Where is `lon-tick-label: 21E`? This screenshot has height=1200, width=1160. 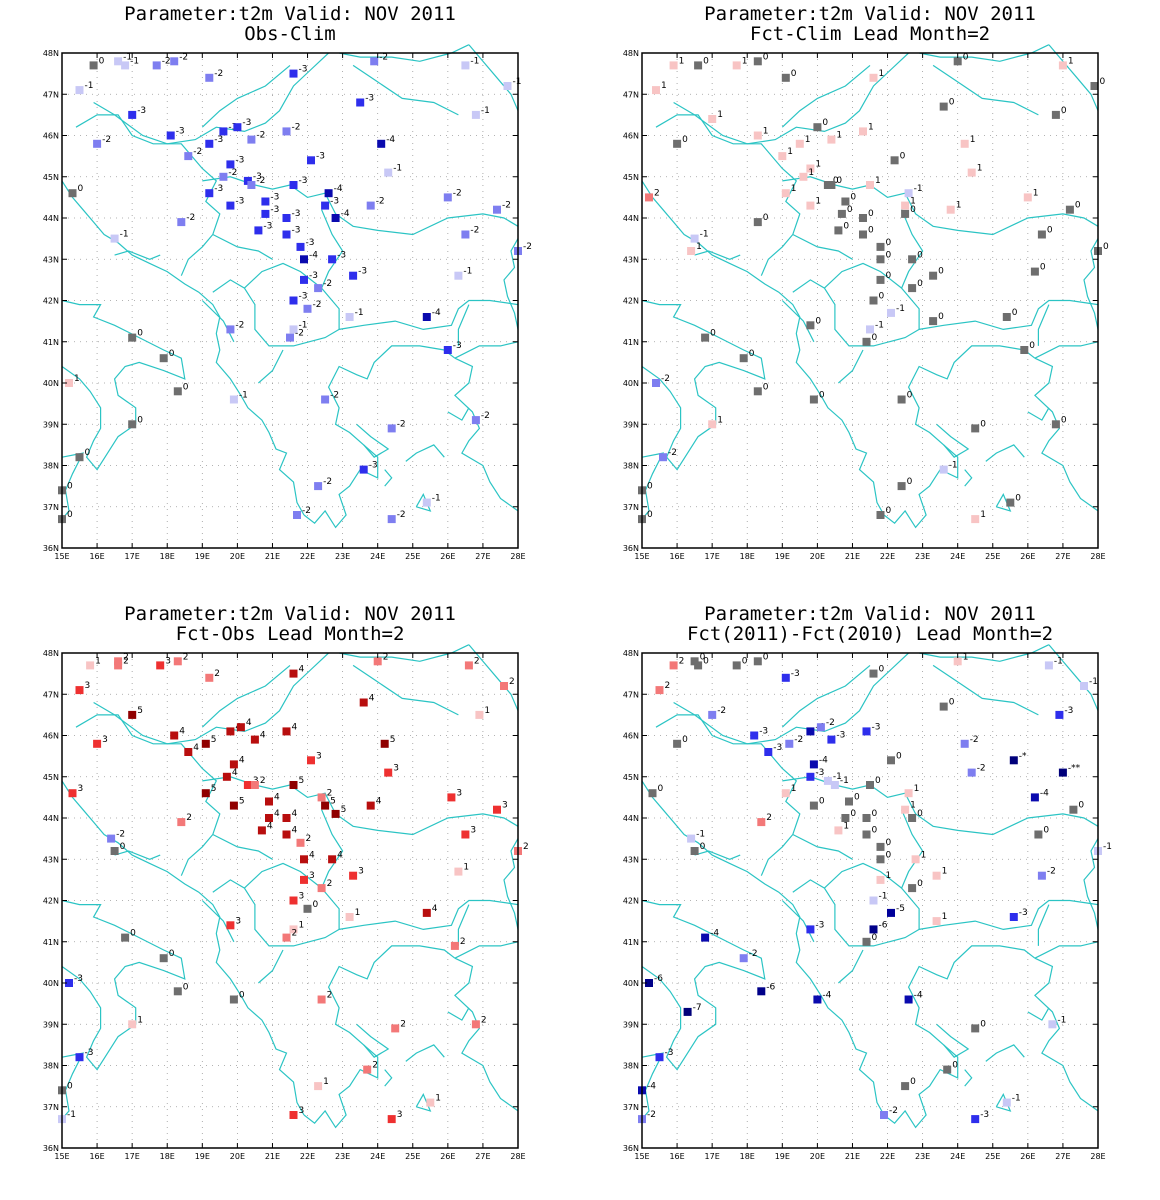 lon-tick-label: 21E is located at coordinates (272, 1156).